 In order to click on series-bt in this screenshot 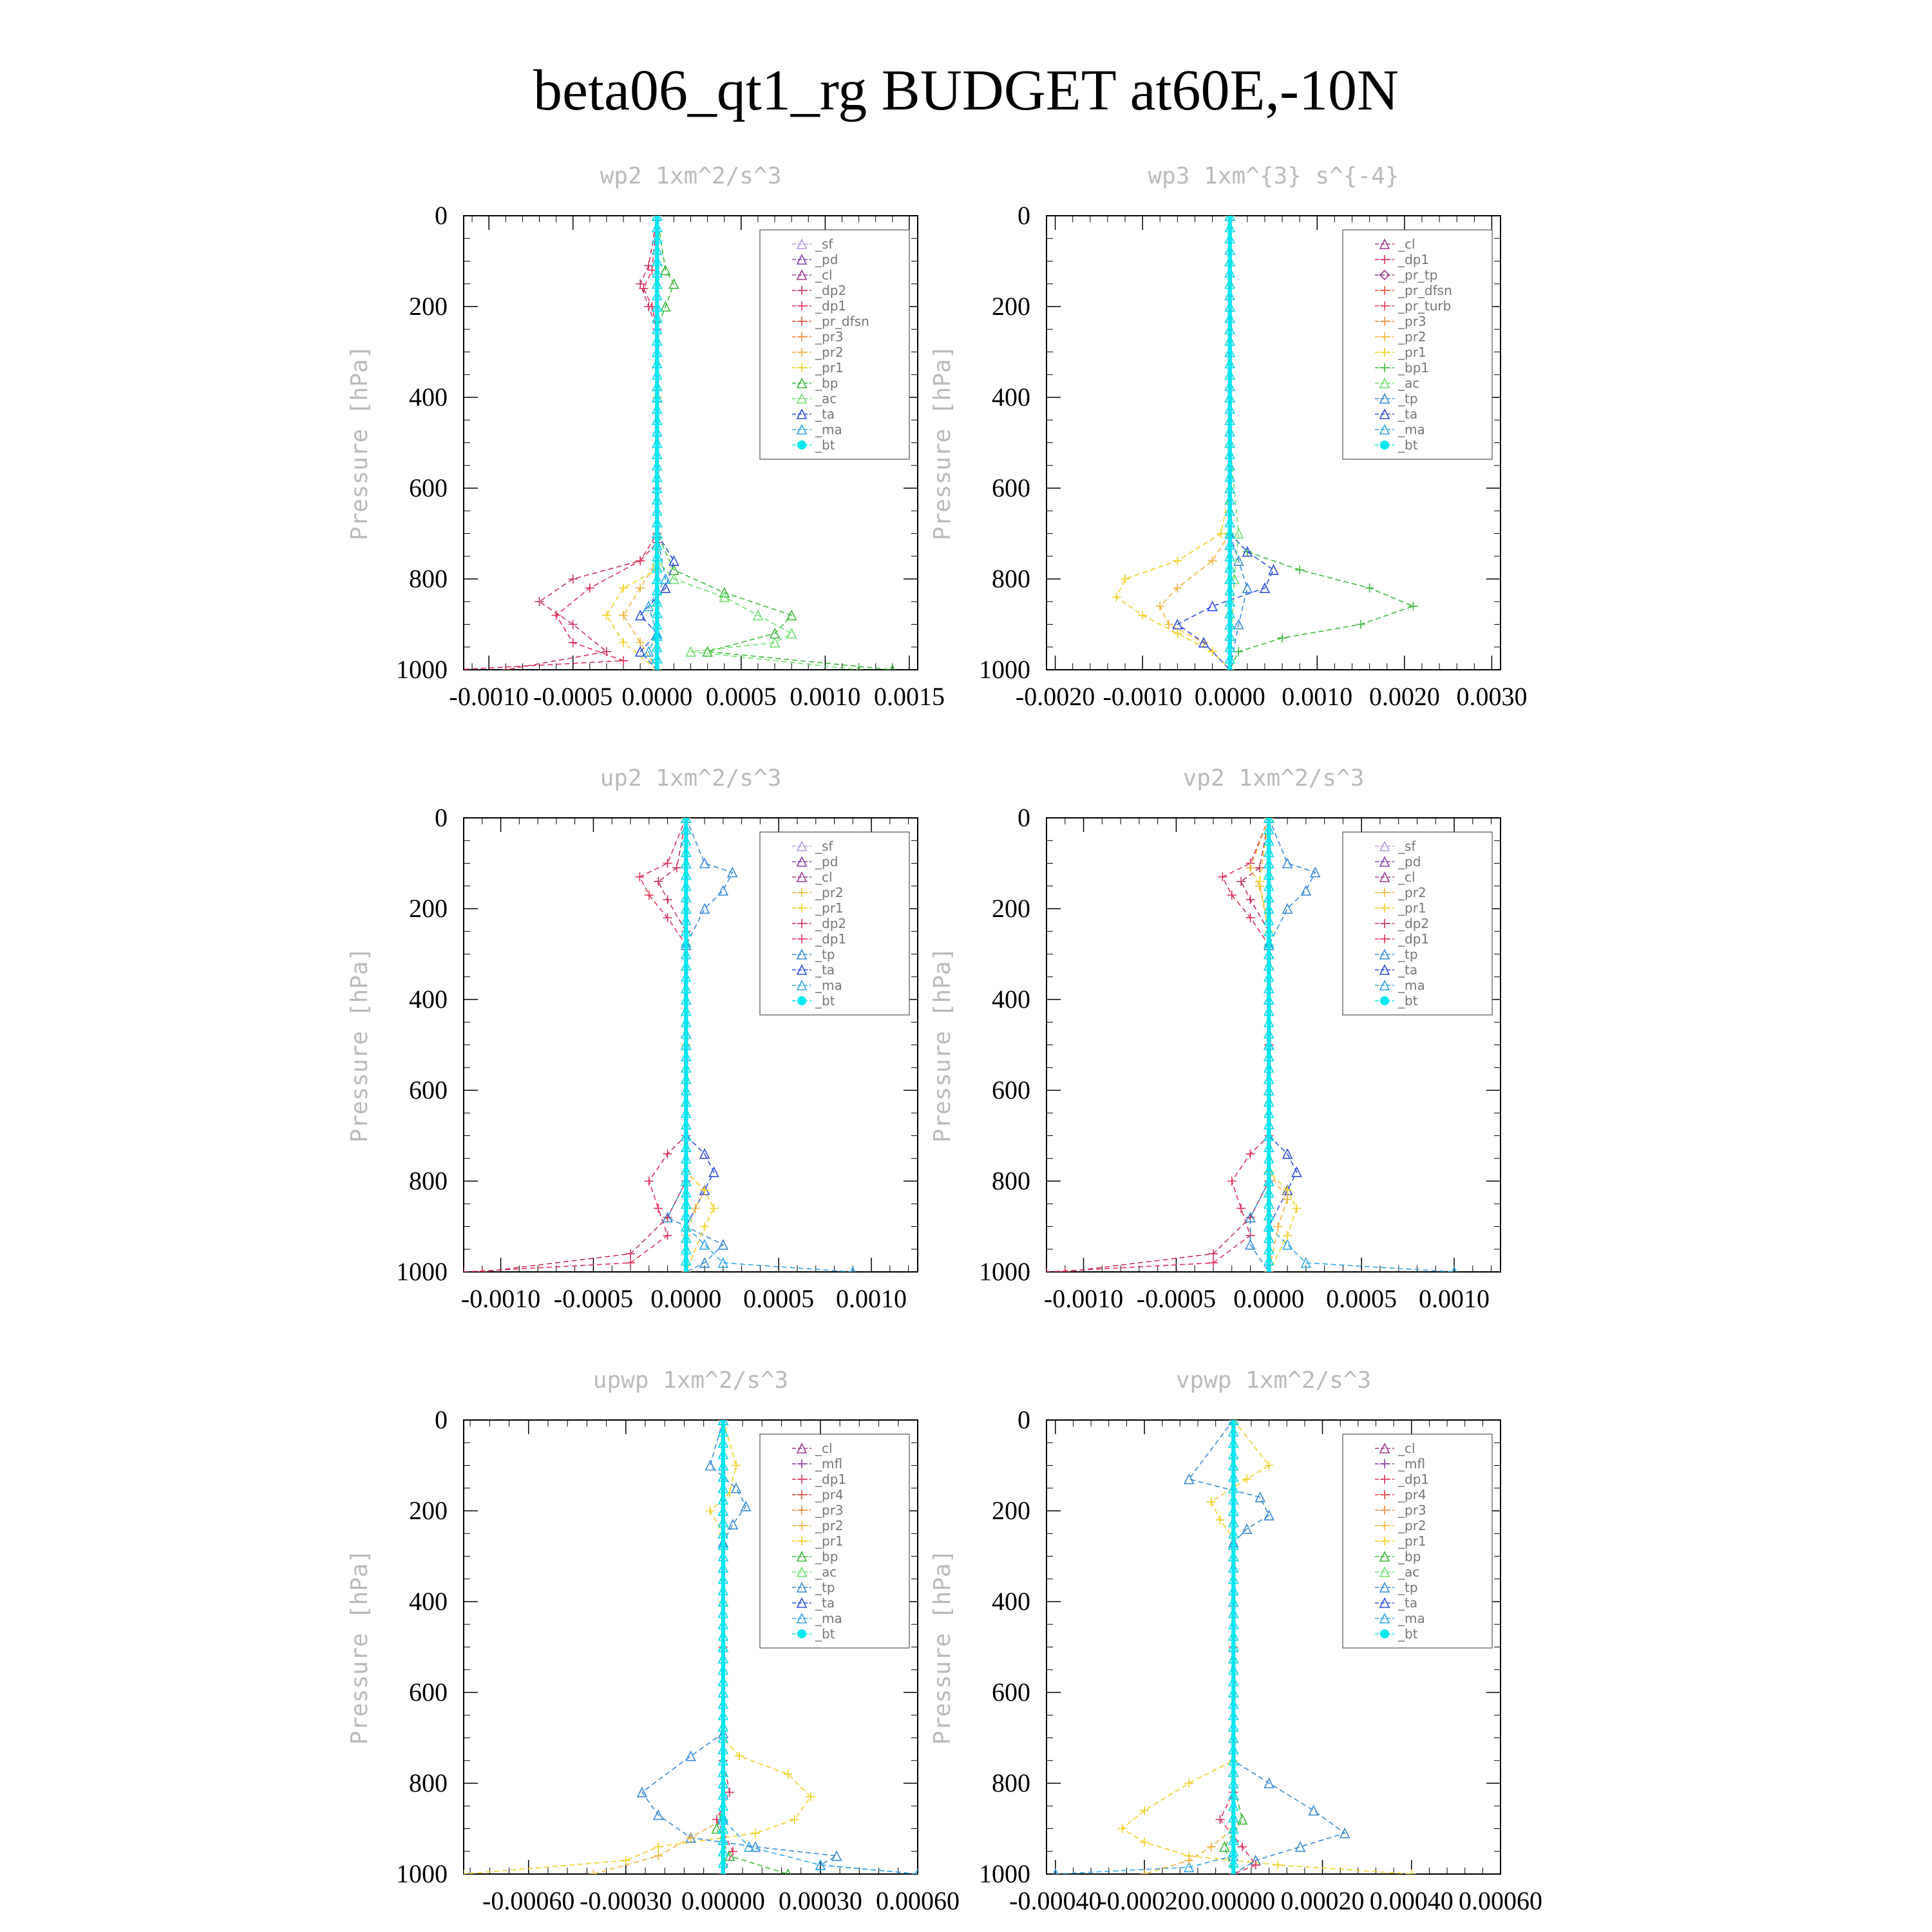, I will do `click(1233, 1647)`.